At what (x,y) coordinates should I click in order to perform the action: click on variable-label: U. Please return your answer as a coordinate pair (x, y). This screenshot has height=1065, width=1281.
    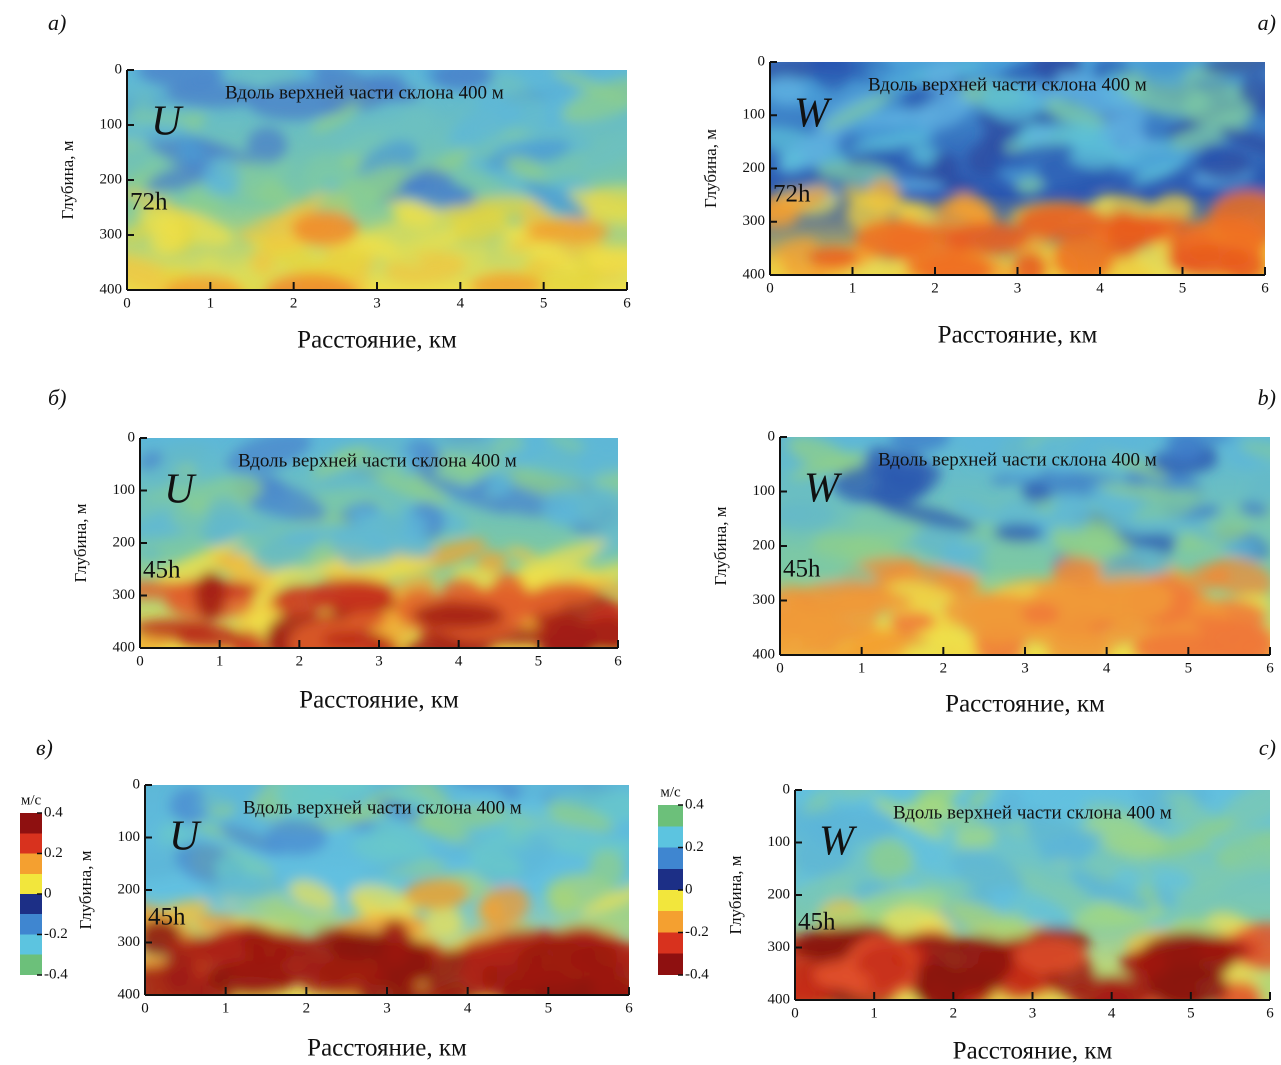
    Looking at the image, I should click on (180, 490).